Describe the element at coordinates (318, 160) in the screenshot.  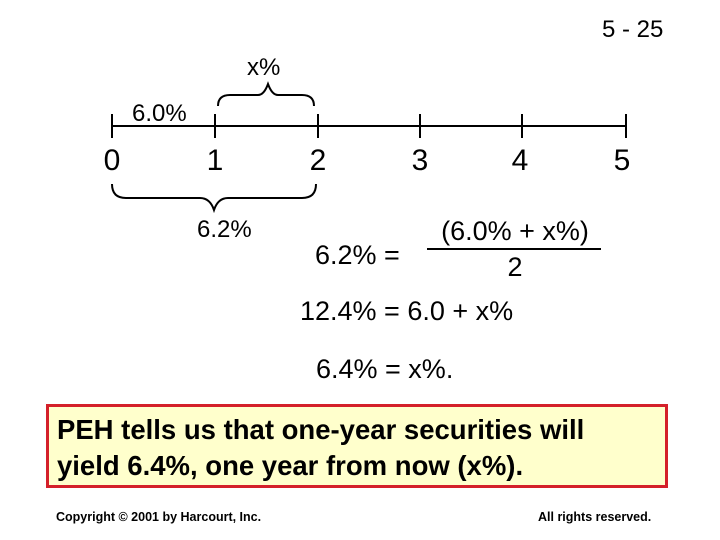
I see `tick-label-2: 2` at that location.